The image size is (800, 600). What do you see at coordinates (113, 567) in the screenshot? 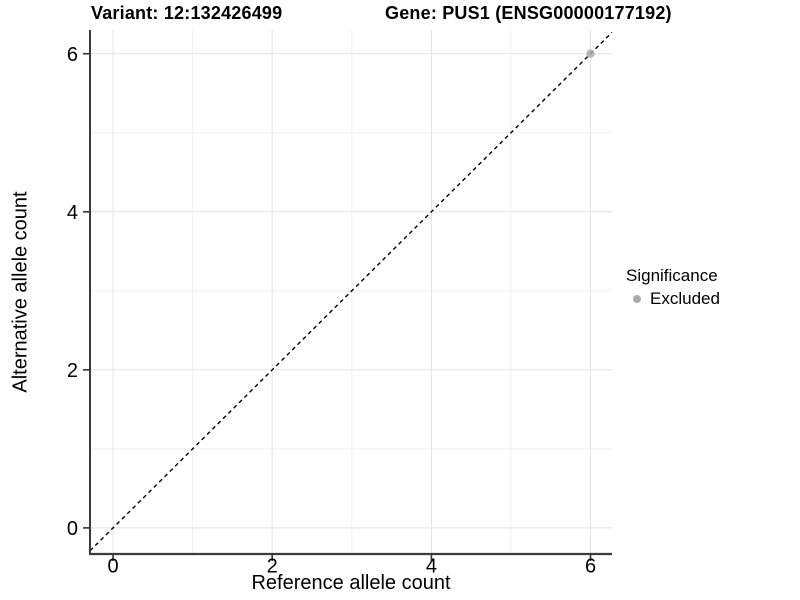
I see `x-tick-label: 0` at bounding box center [113, 567].